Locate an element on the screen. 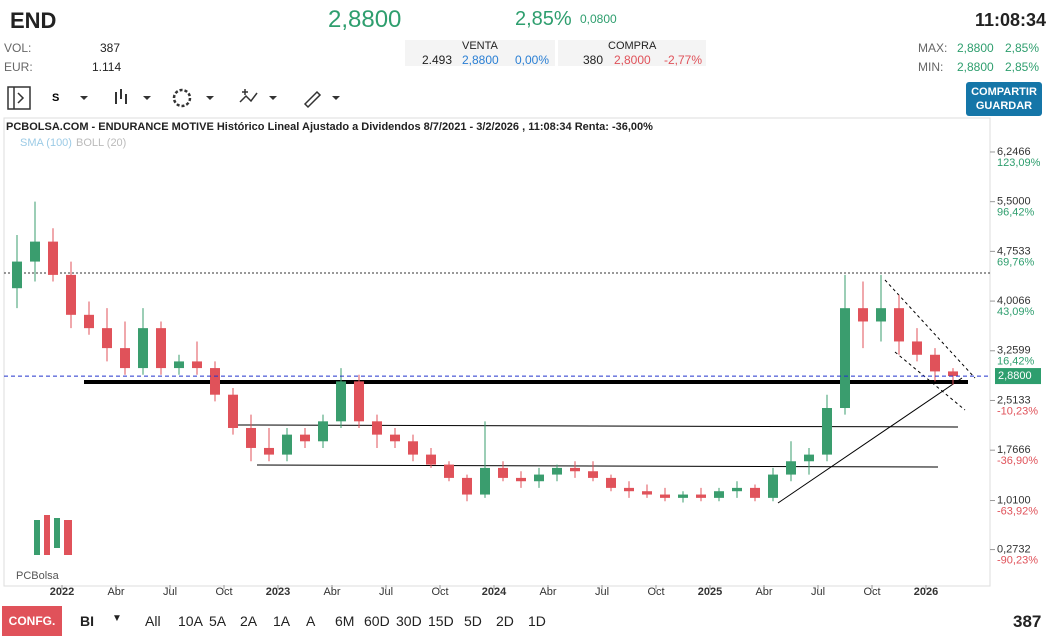 This screenshot has width=1058, height=643. compra-title: COMPRA is located at coordinates (632, 46).